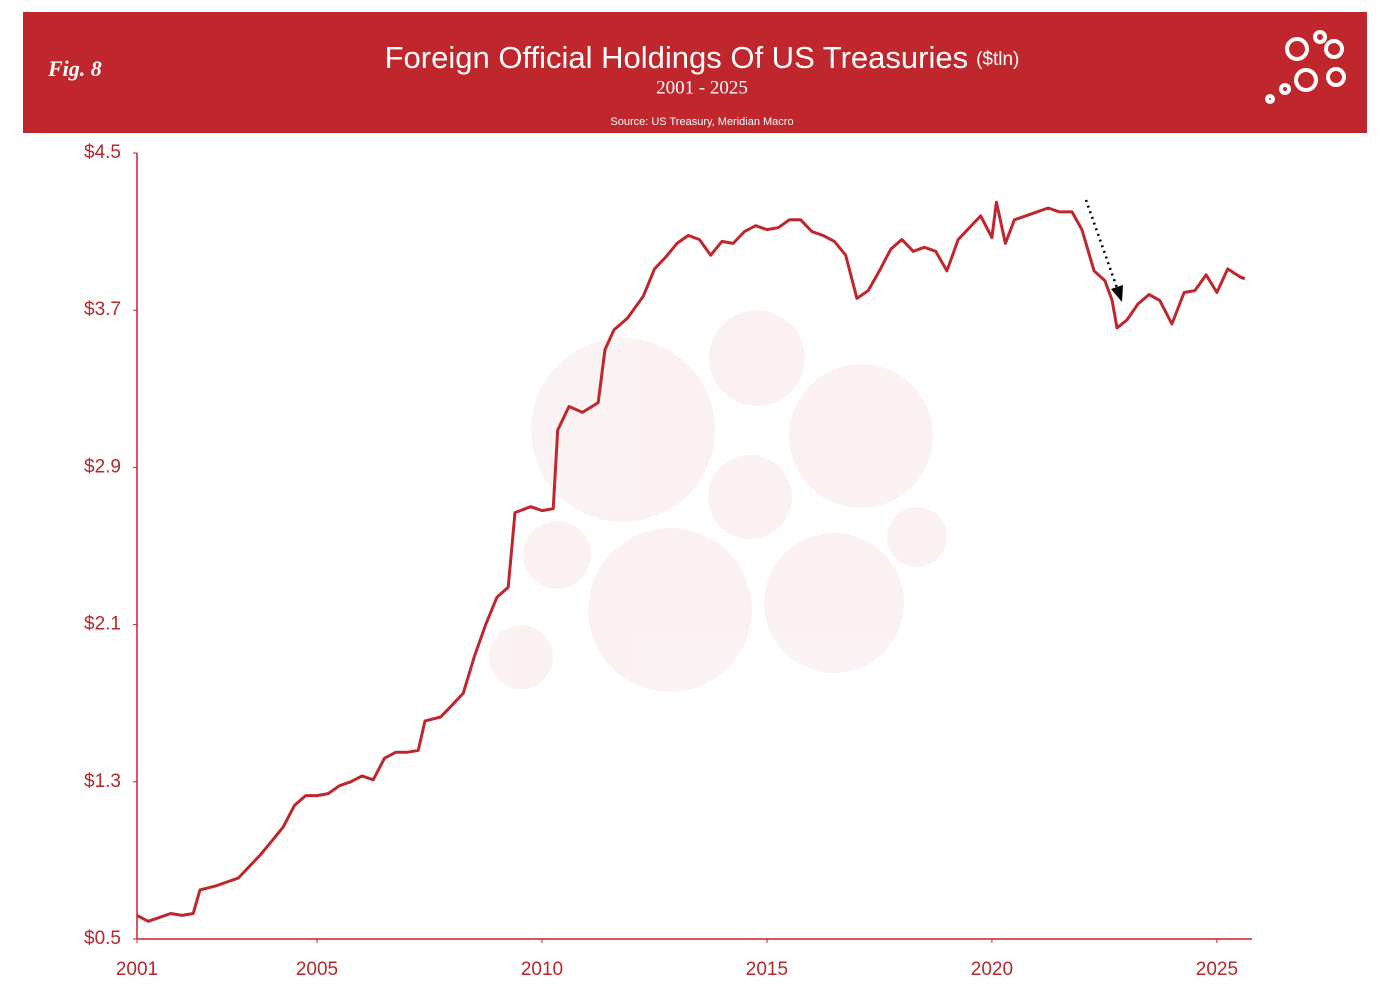  I want to click on fig-label: Fig. 8, so click(74, 68).